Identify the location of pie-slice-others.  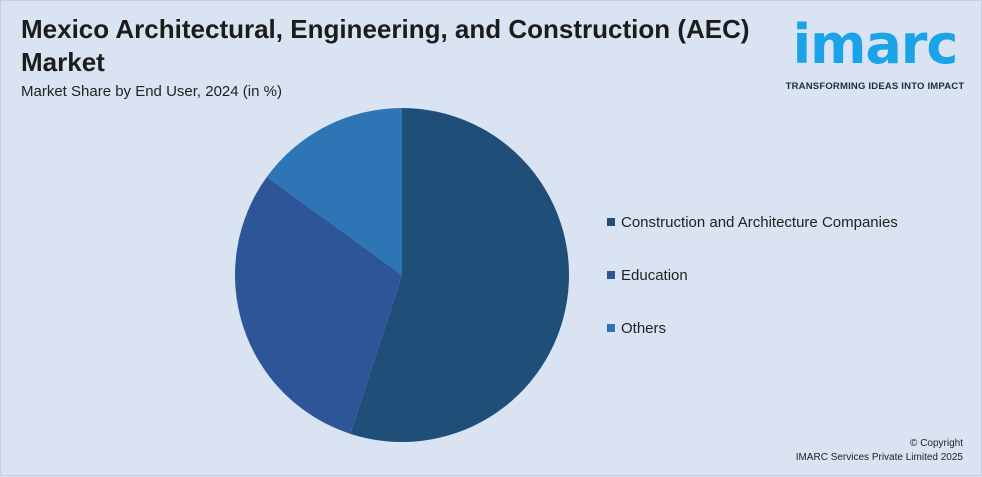
(334, 191).